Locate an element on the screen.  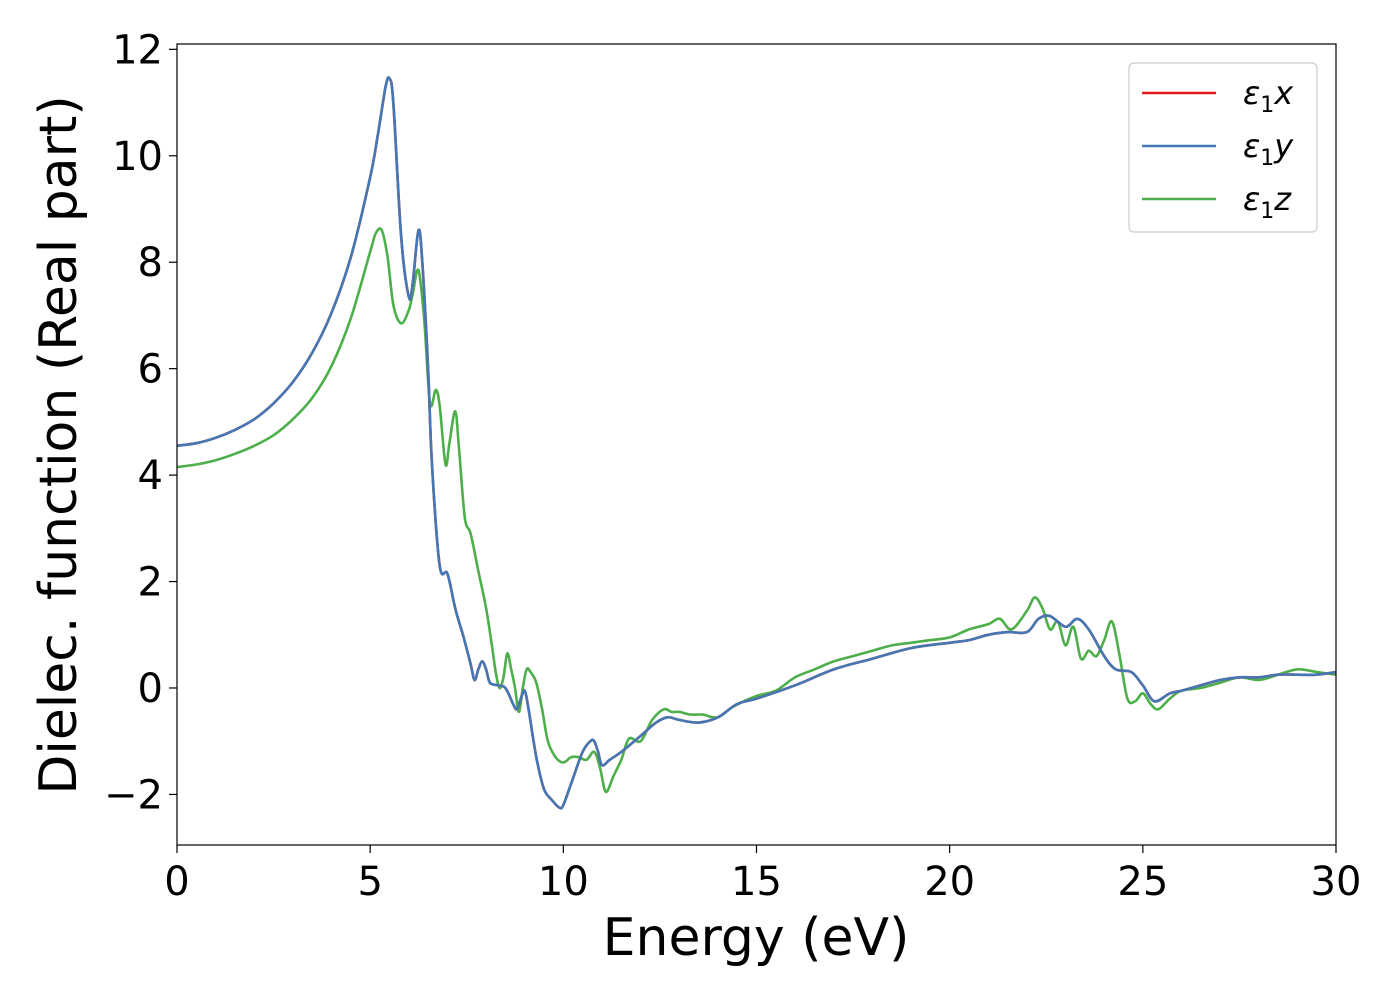
legend-box is located at coordinates (1223, 147).